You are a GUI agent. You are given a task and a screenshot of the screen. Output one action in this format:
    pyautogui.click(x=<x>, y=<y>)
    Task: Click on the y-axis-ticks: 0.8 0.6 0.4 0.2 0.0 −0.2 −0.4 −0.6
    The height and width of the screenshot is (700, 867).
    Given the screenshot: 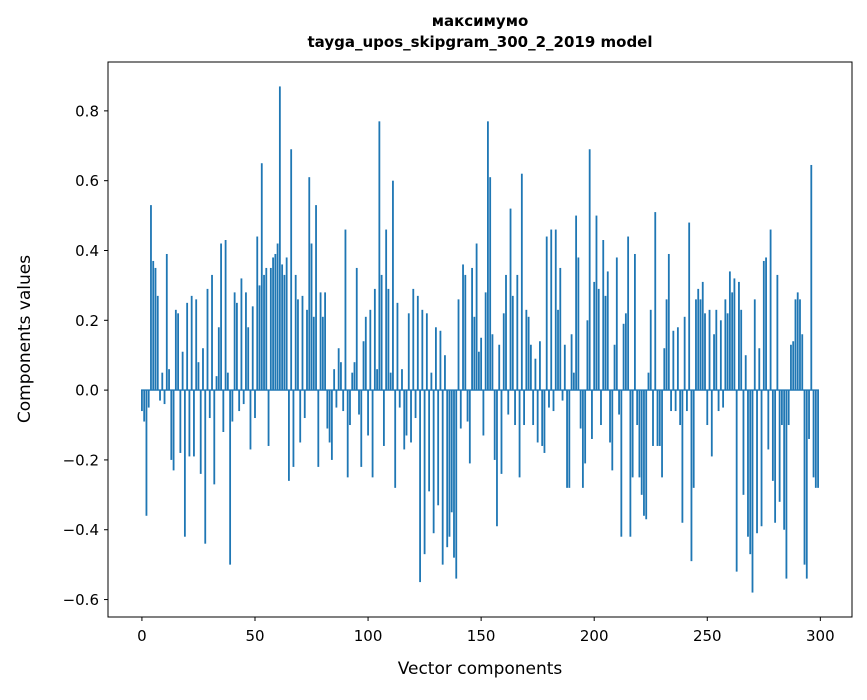 What is the action you would take?
    pyautogui.click(x=85, y=355)
    